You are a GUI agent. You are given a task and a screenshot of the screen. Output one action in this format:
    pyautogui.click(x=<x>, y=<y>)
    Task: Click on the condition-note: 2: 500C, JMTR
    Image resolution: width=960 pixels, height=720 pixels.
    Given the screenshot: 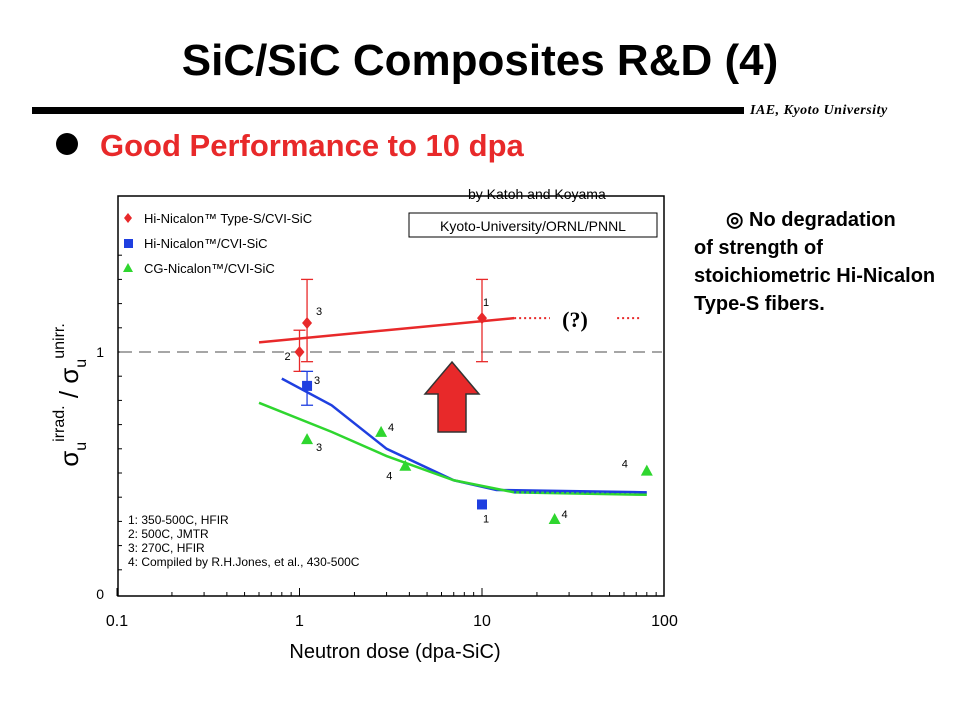 What is the action you would take?
    pyautogui.click(x=168, y=534)
    